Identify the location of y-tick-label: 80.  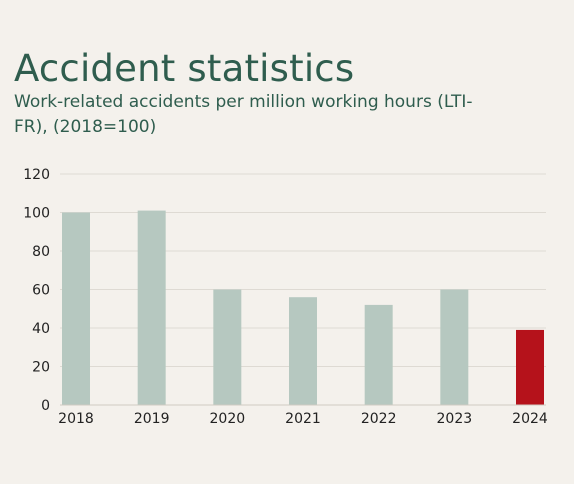
(41, 252).